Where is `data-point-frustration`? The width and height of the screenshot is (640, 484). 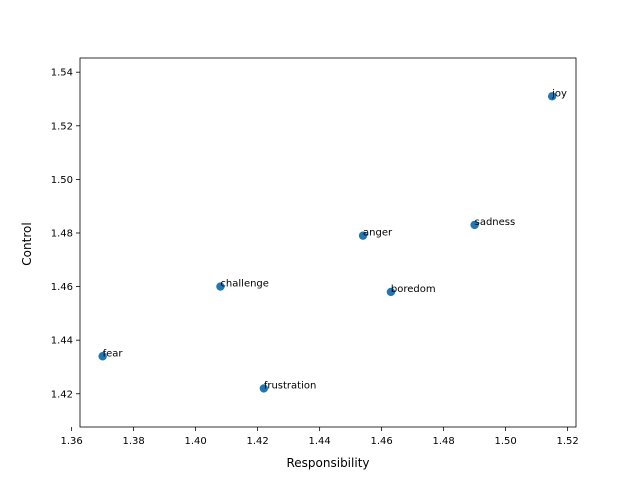 data-point-frustration is located at coordinates (264, 388).